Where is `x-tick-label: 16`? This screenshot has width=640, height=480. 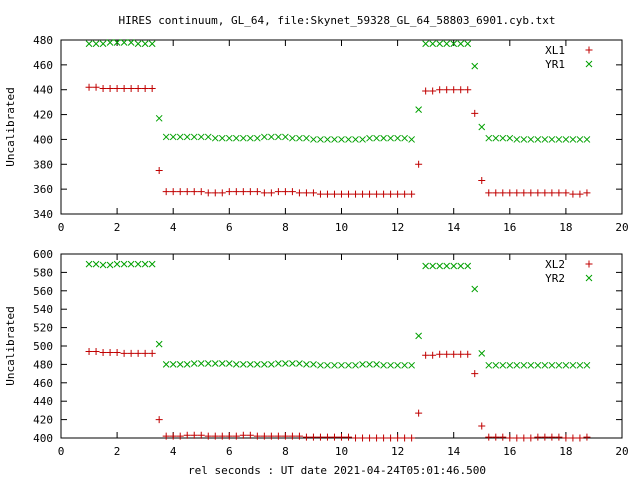
x-tick-label: 16 is located at coordinates (509, 227).